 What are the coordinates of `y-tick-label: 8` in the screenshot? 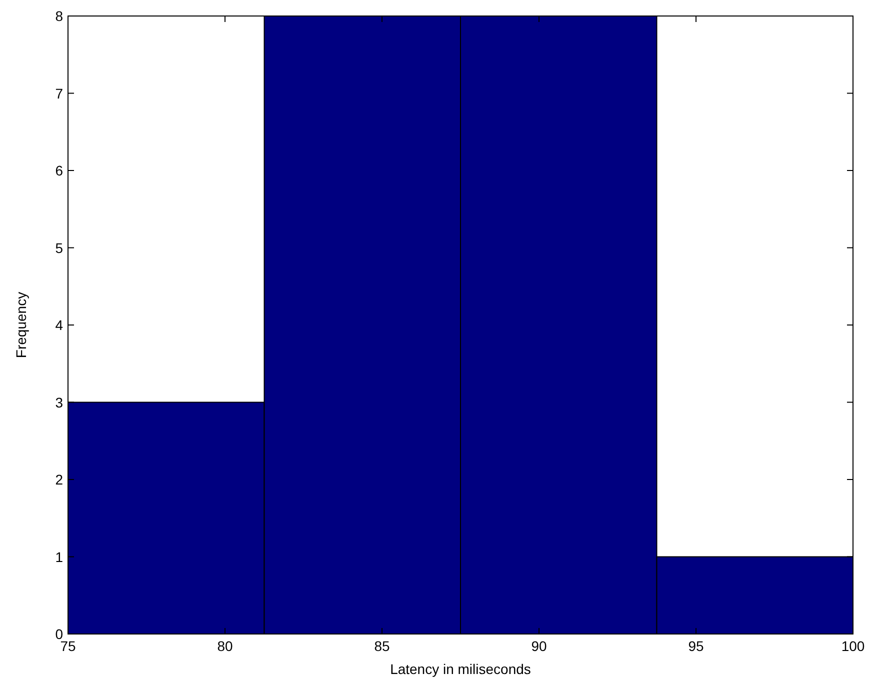 It's located at (59, 16).